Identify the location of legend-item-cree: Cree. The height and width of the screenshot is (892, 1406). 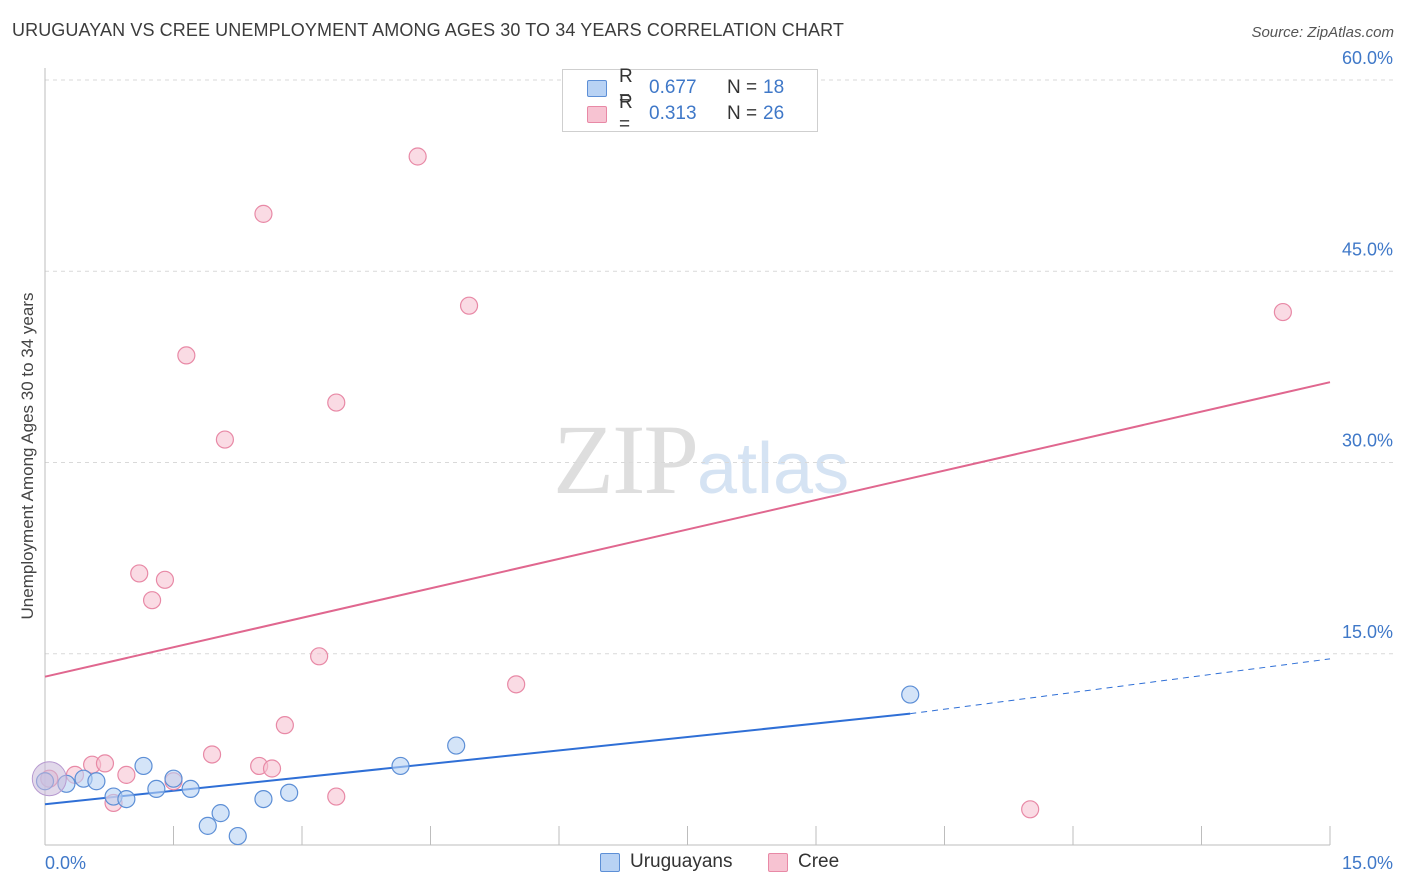
(803, 862).